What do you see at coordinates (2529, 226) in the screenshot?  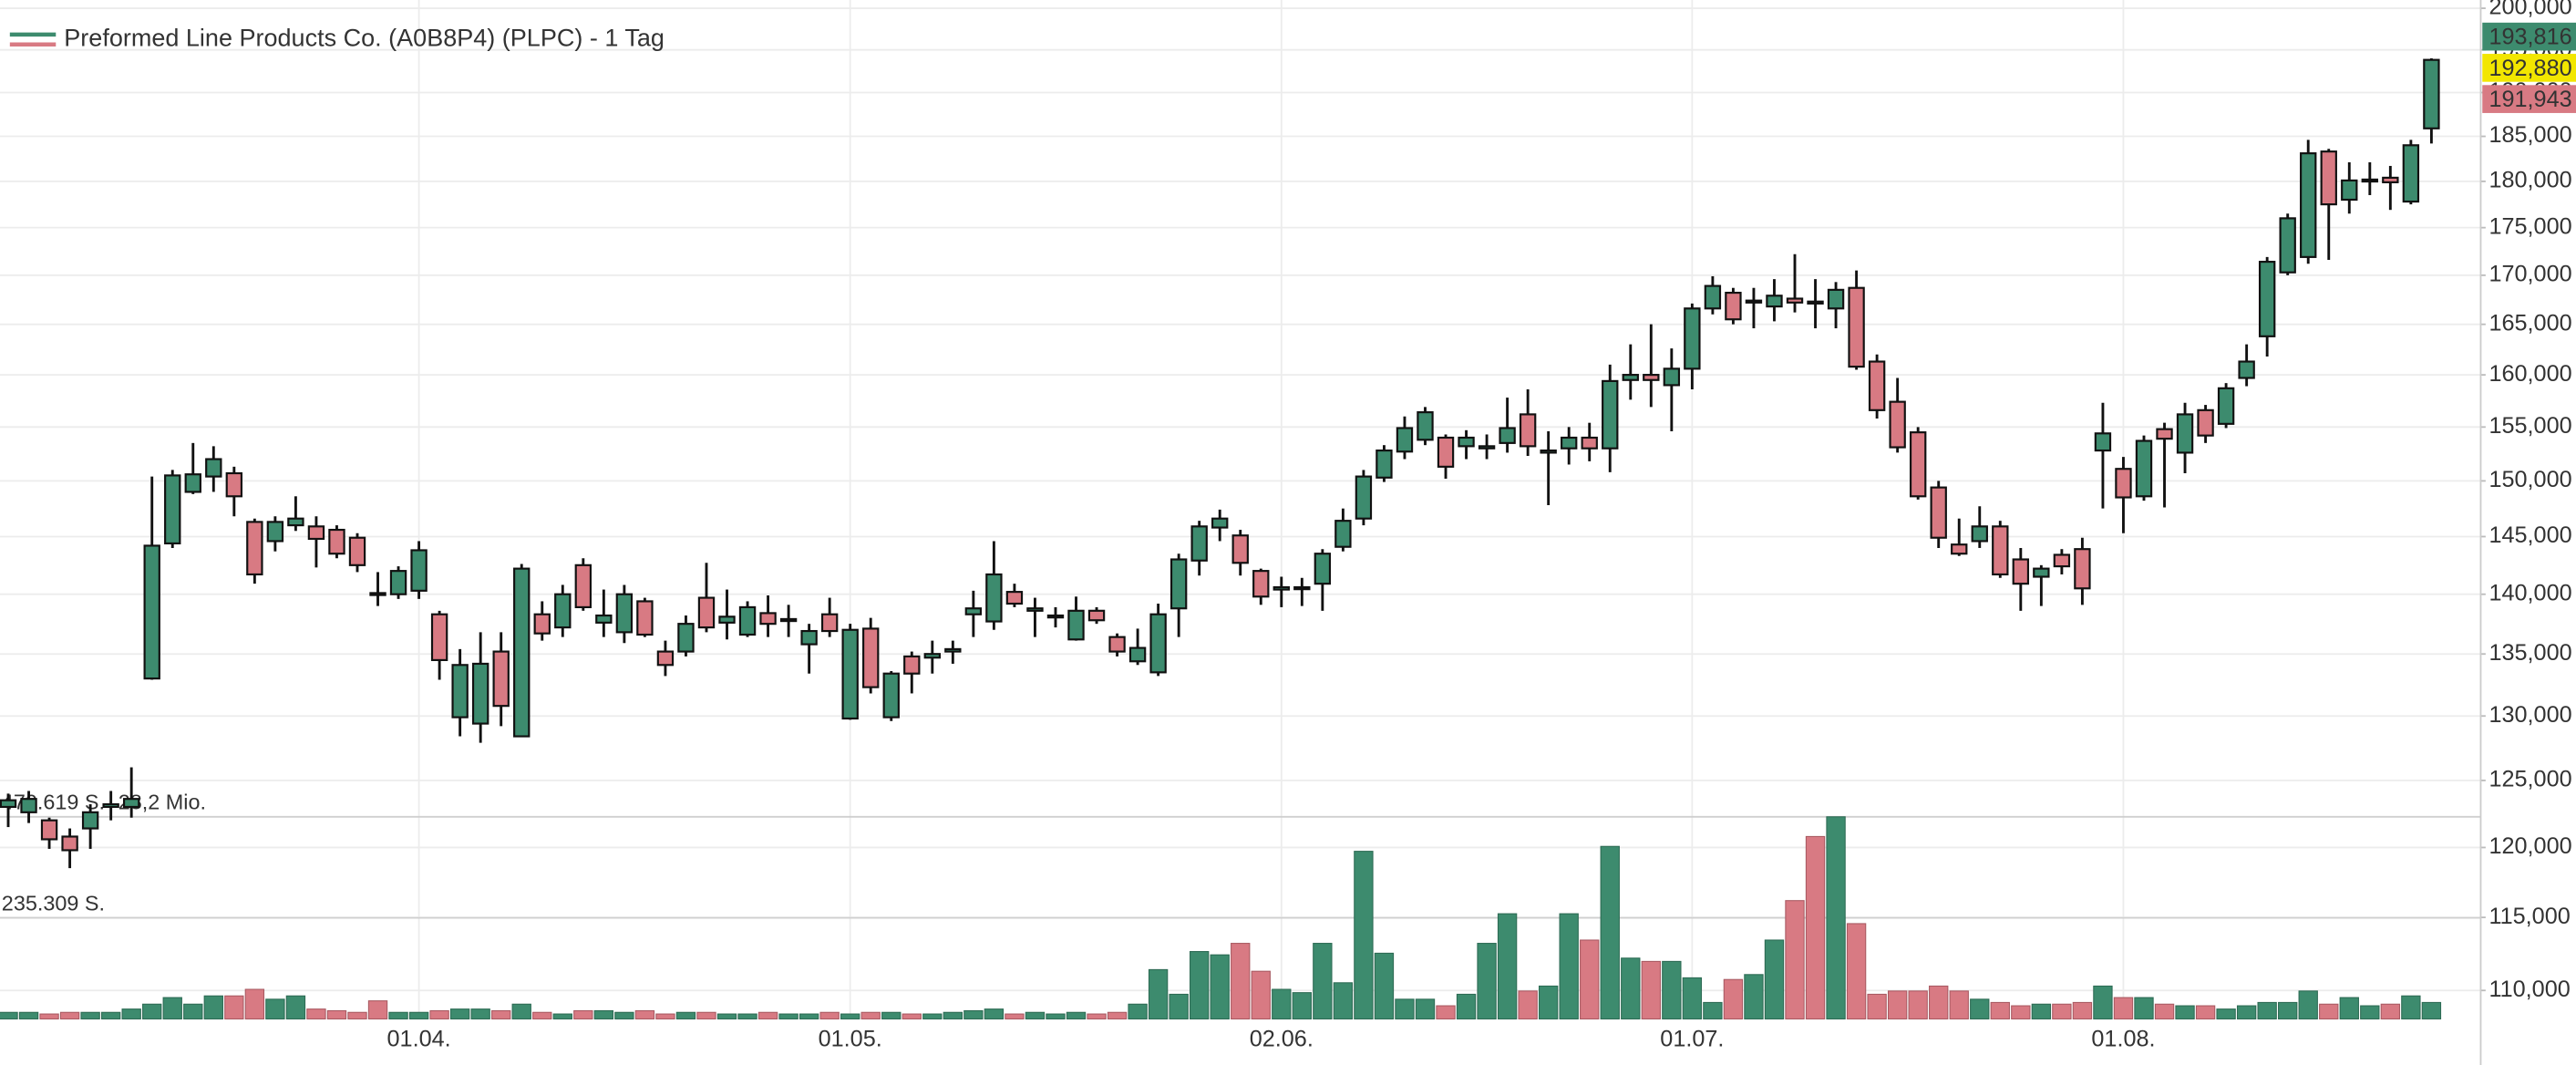 I see `y-tick-label: 175,000` at bounding box center [2529, 226].